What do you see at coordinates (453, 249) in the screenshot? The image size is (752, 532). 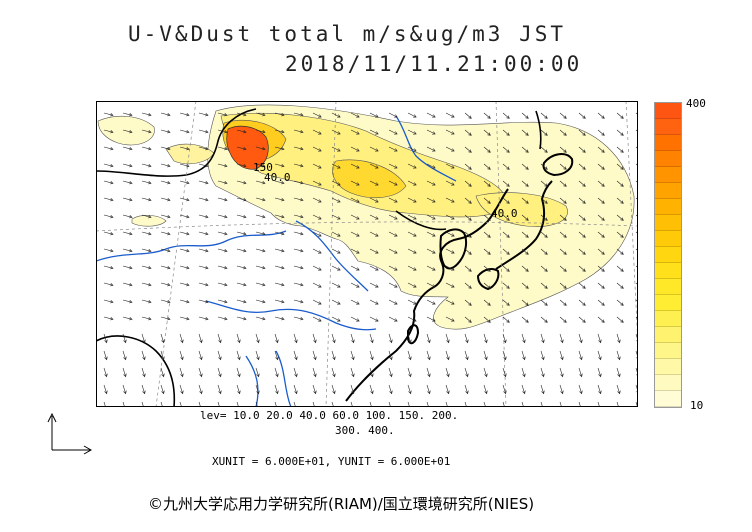 I see `korea-peninsula` at bounding box center [453, 249].